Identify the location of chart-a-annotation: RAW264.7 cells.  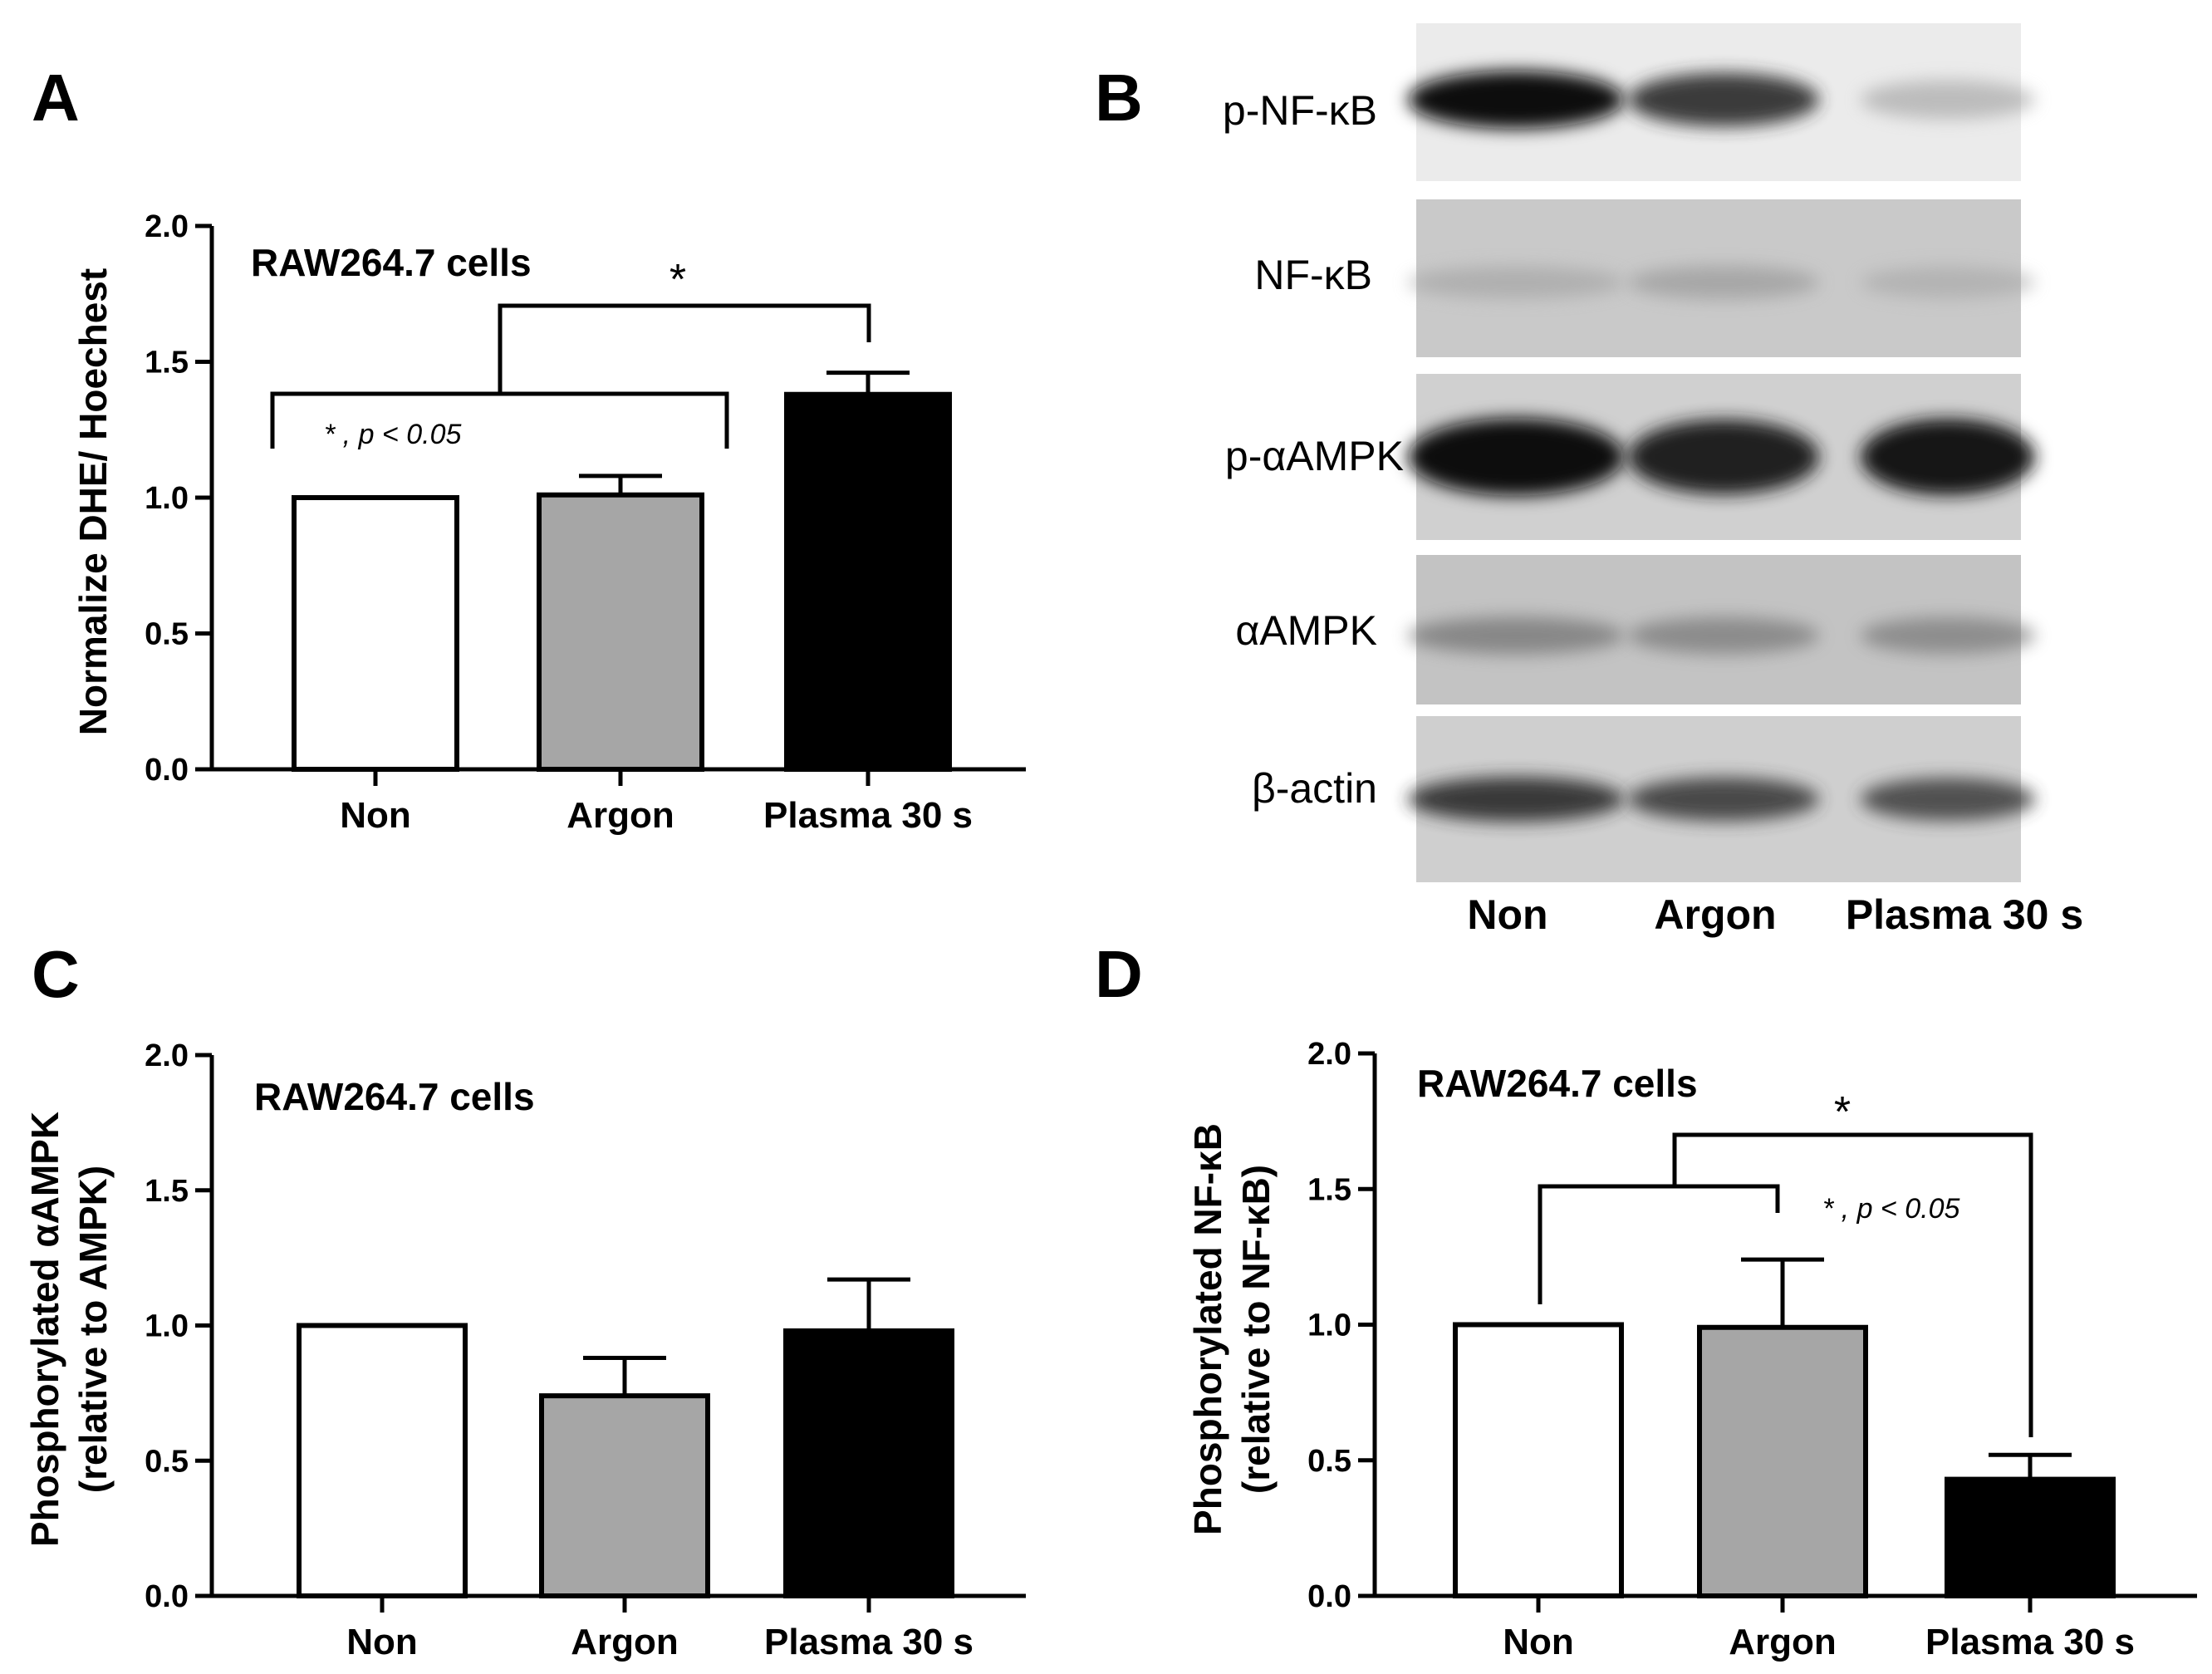
(391, 262).